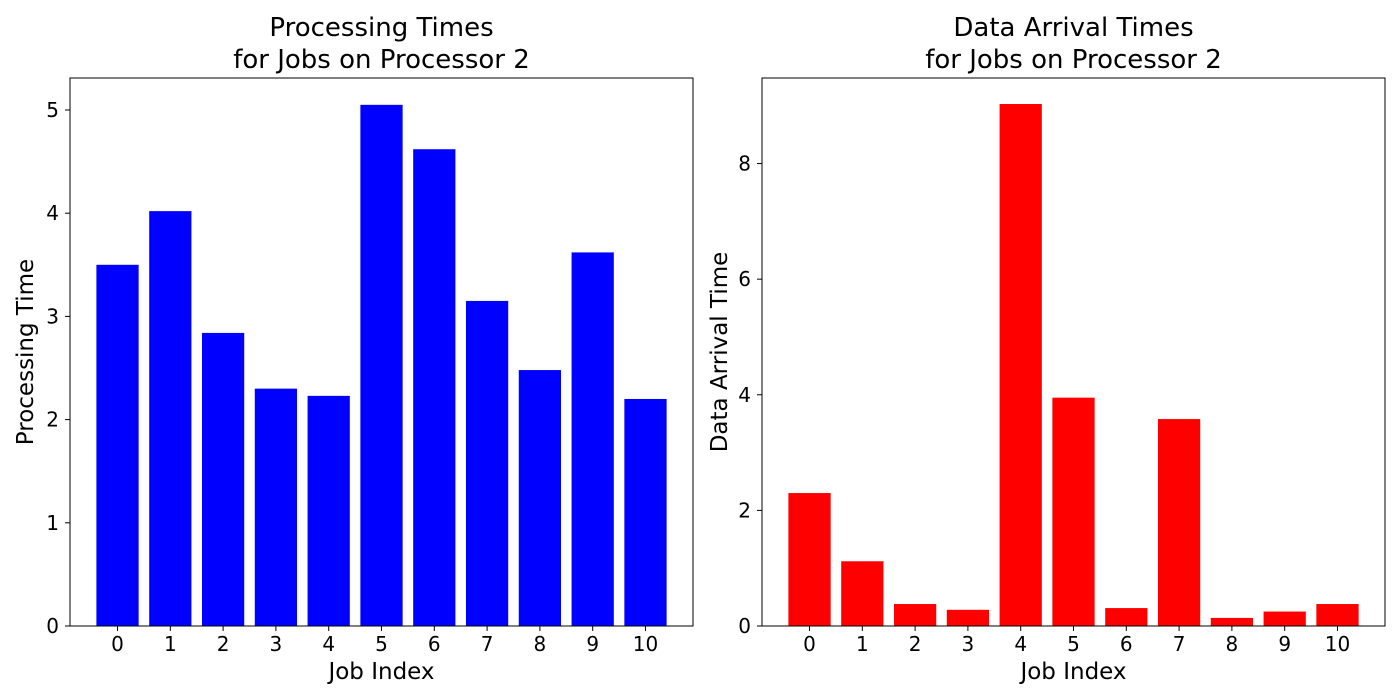 The width and height of the screenshot is (1400, 700). I want to click on y-tick-label: 1, so click(52, 523).